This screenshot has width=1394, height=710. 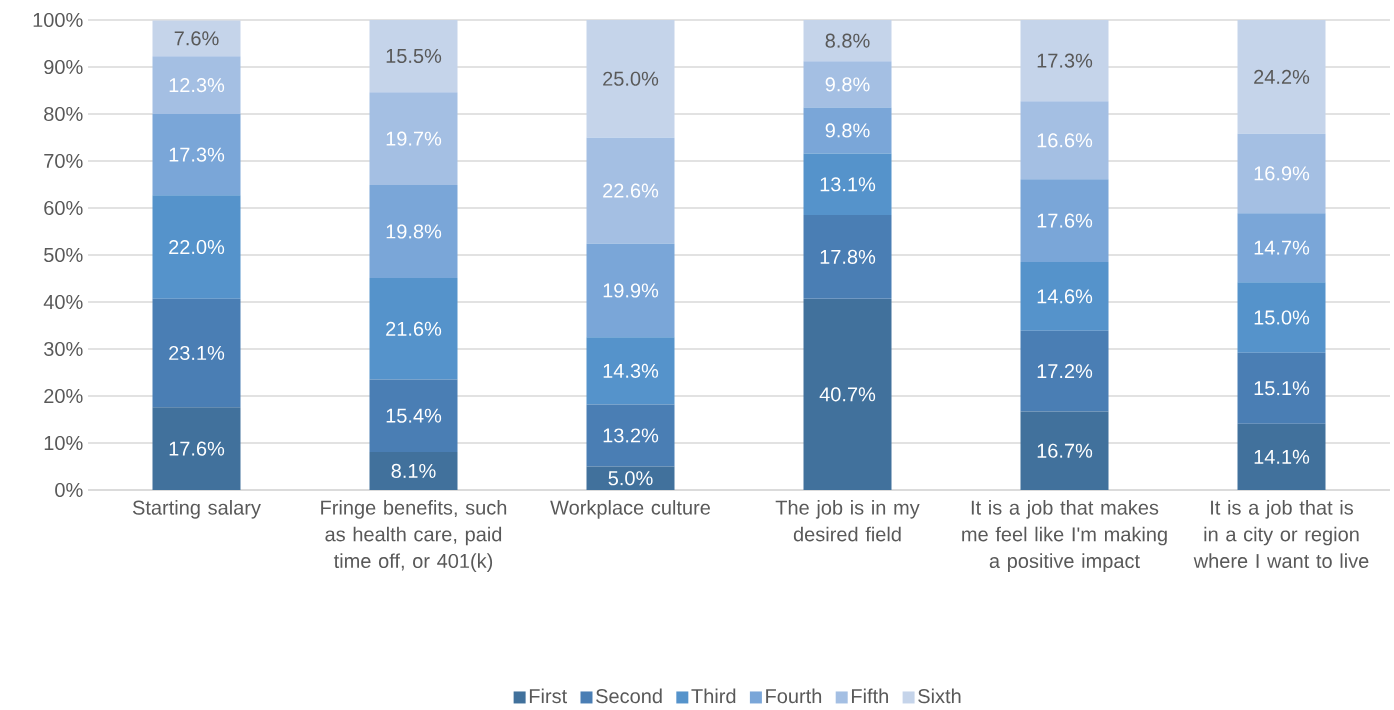 I want to click on y-tick-label: 80%, so click(x=63, y=113).